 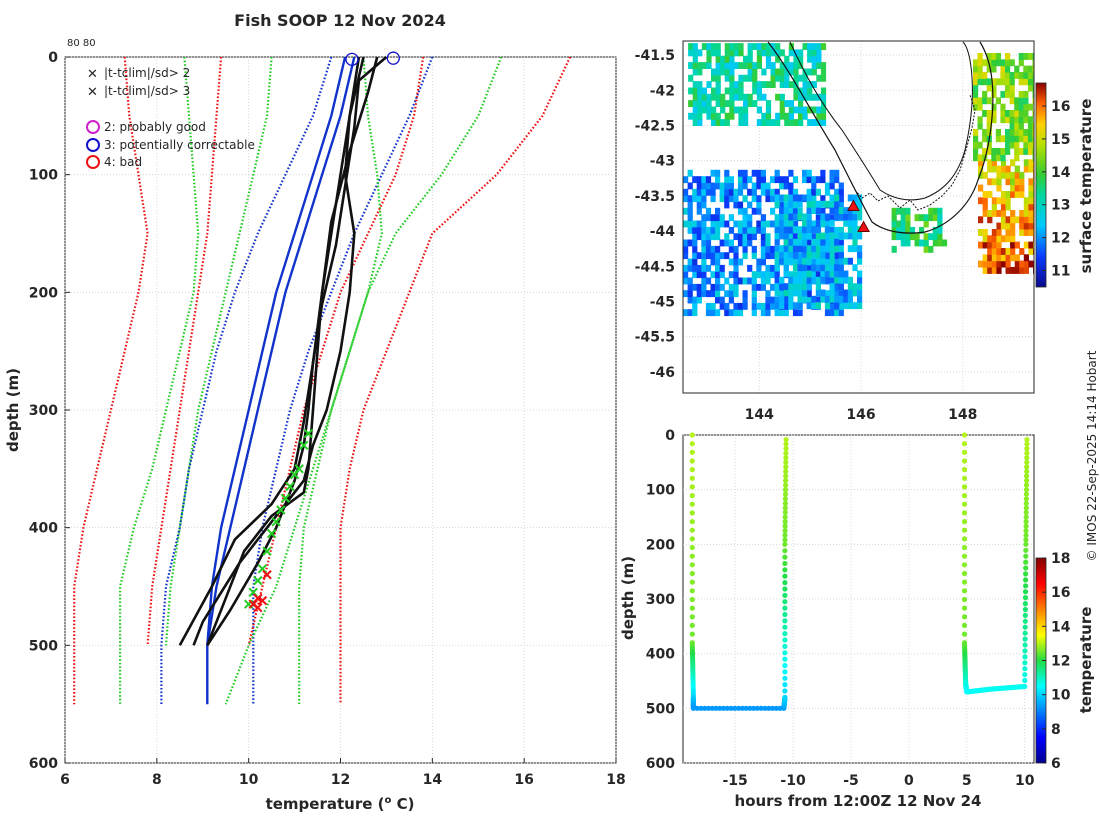 I want to click on map-tick-label-y: -41.5, so click(x=655, y=56).